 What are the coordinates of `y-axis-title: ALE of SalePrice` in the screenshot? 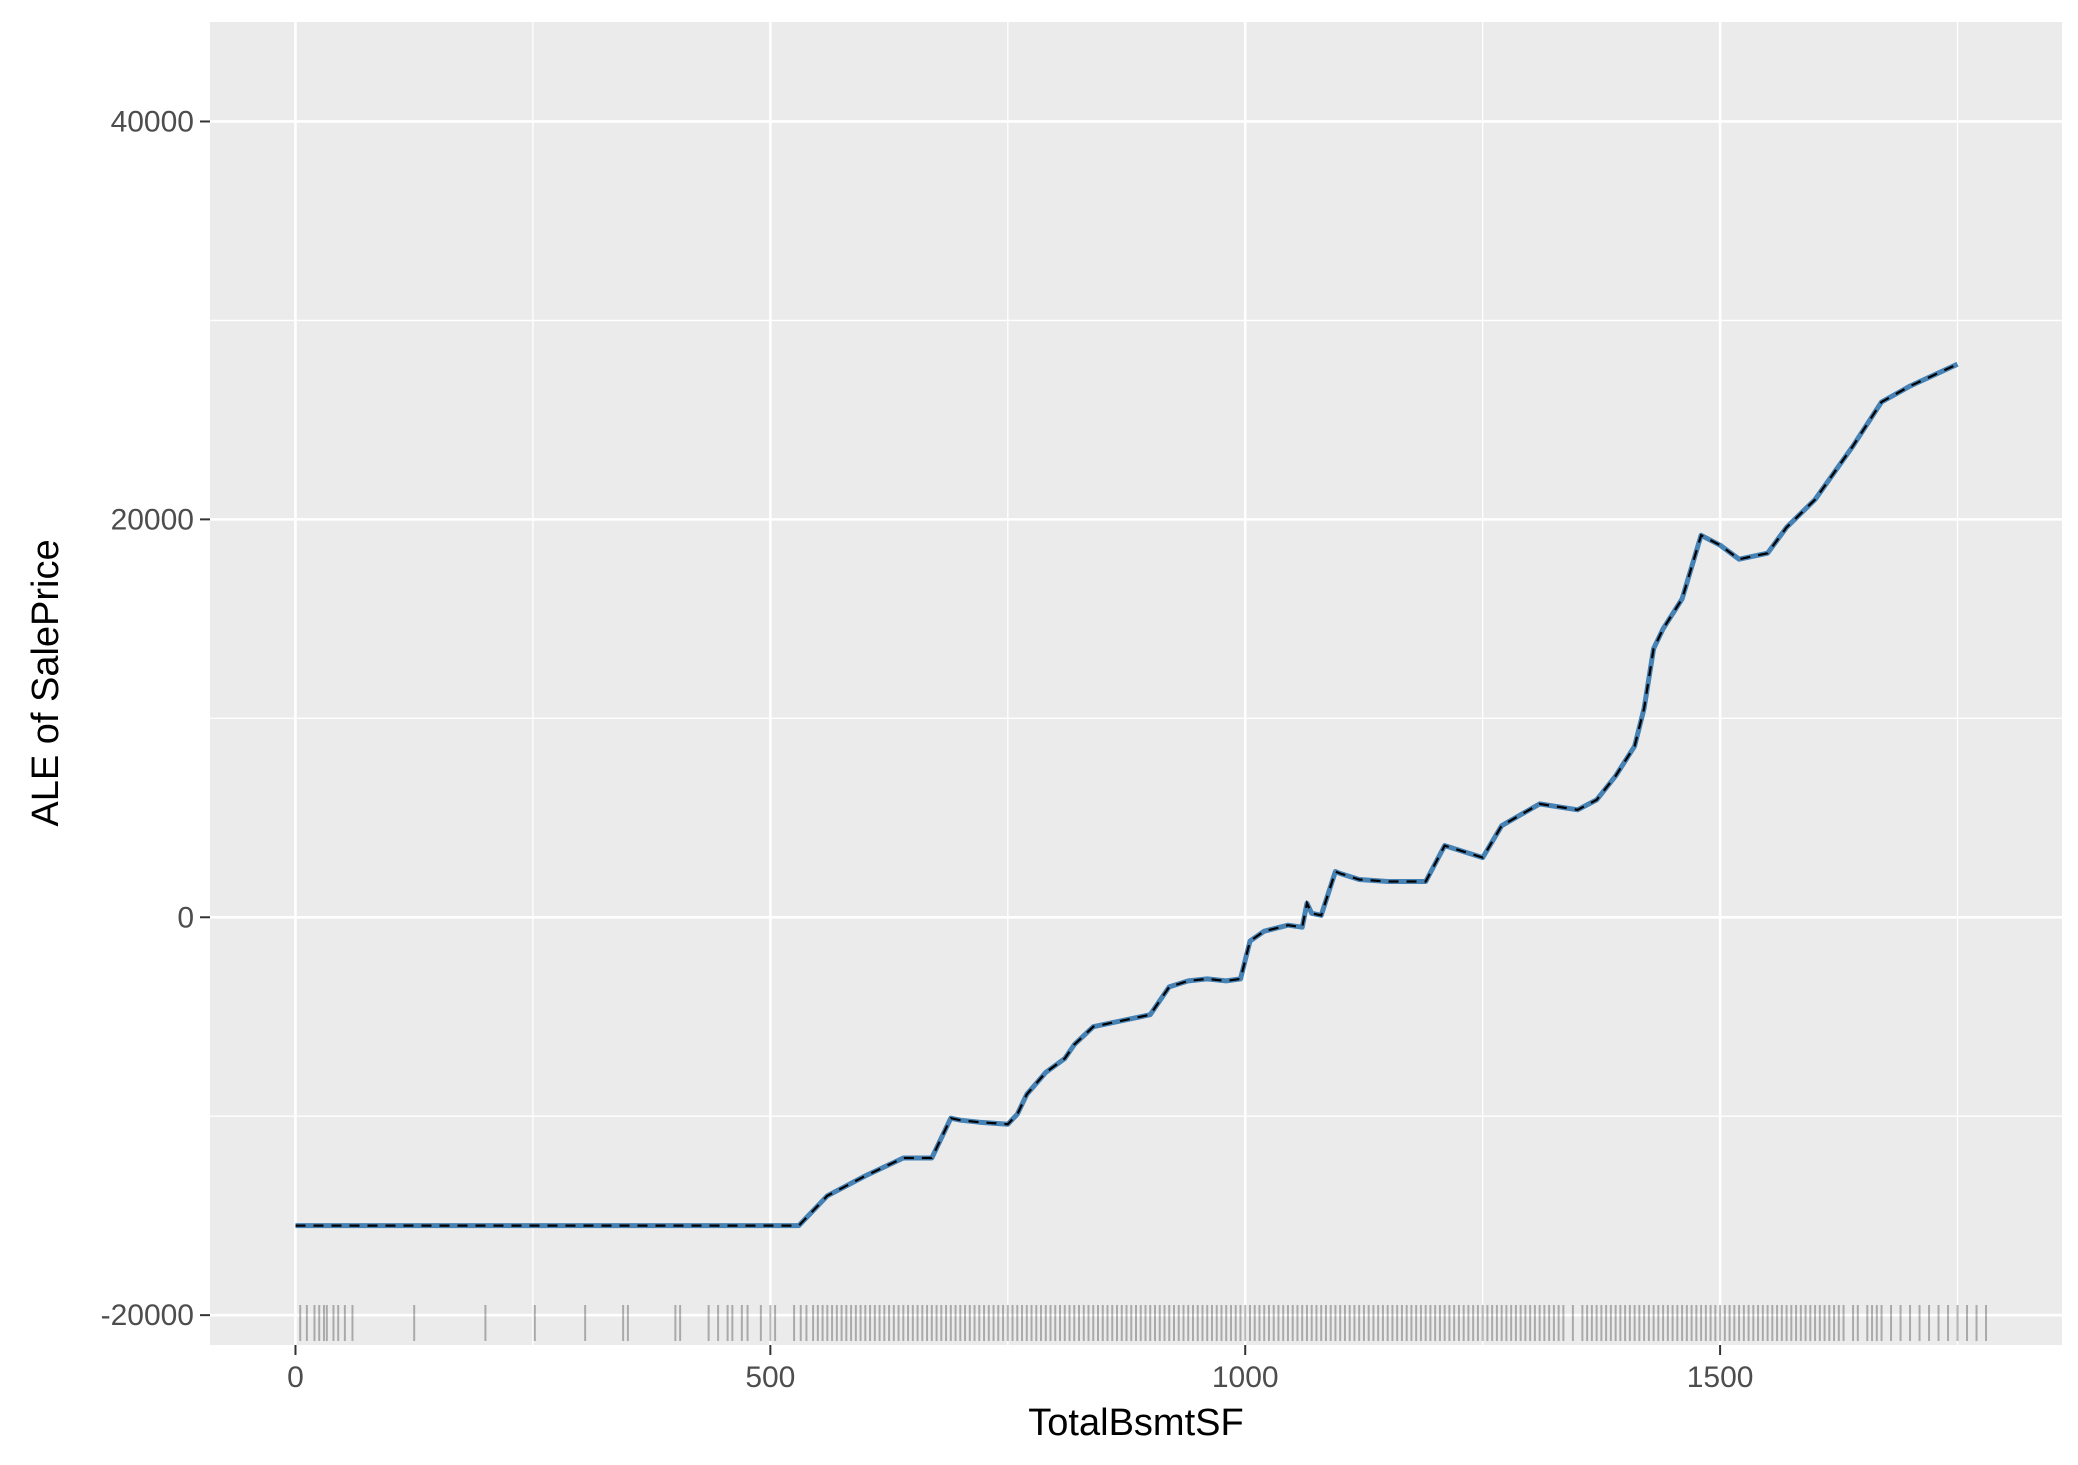 It's located at (46, 682).